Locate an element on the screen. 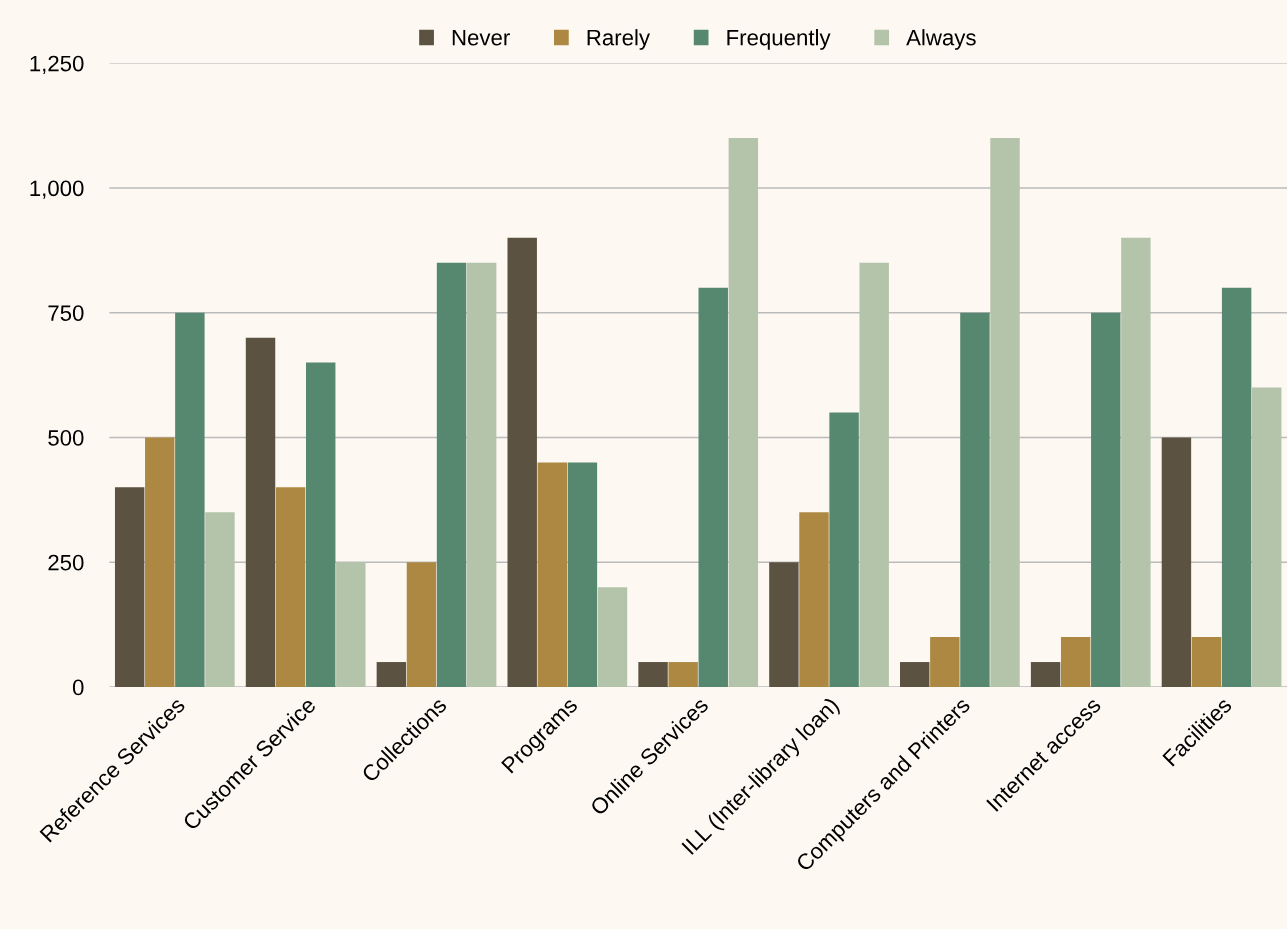 The width and height of the screenshot is (1287, 929). y-tick-label: 0 is located at coordinates (78, 687).